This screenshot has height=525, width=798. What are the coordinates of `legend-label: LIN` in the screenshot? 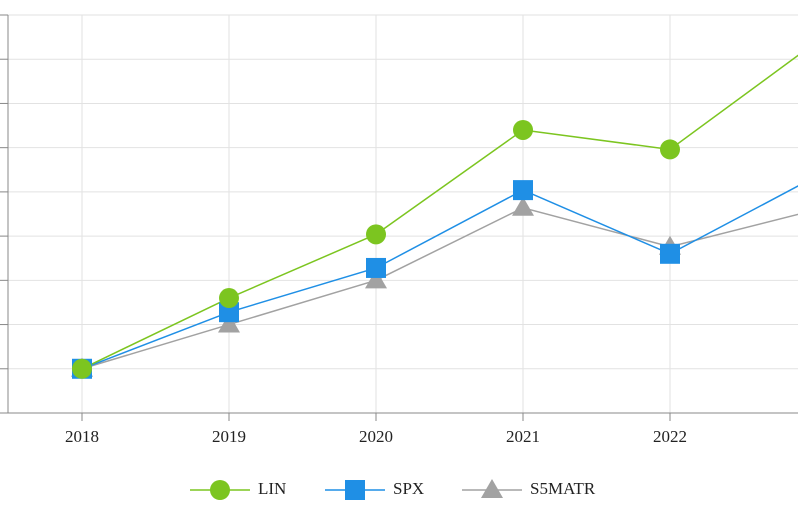 It's located at (272, 488).